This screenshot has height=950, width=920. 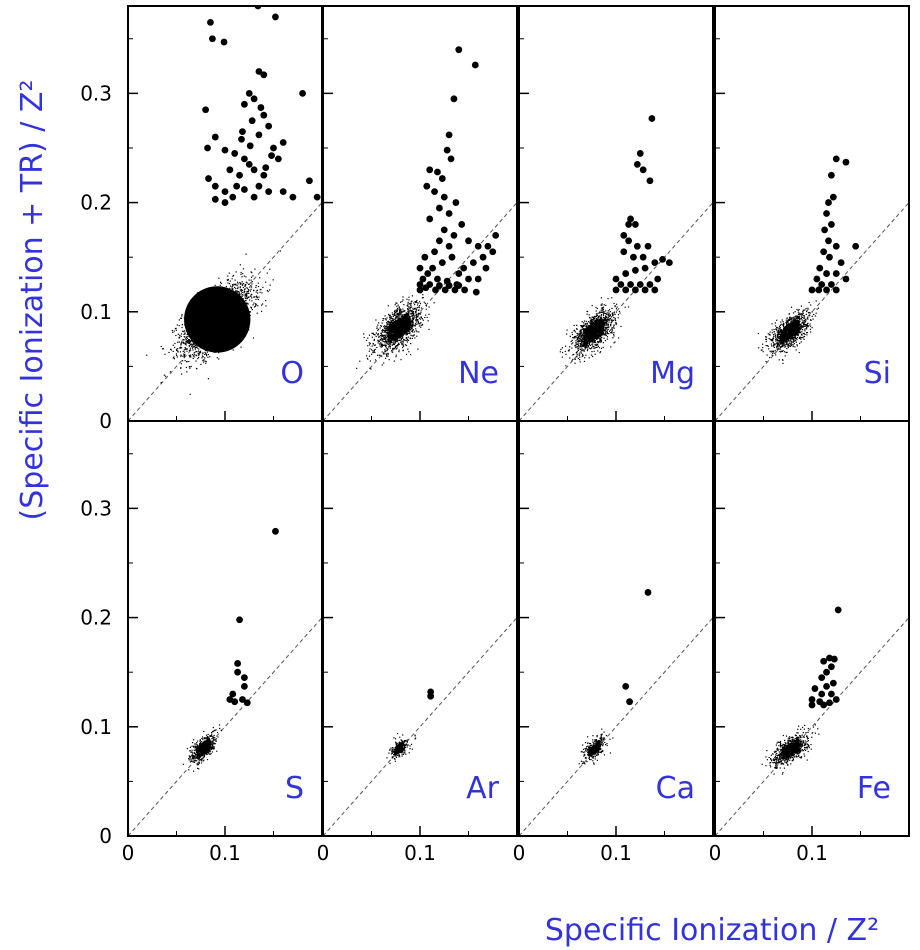 I want to click on element-label: O, so click(x=292, y=373).